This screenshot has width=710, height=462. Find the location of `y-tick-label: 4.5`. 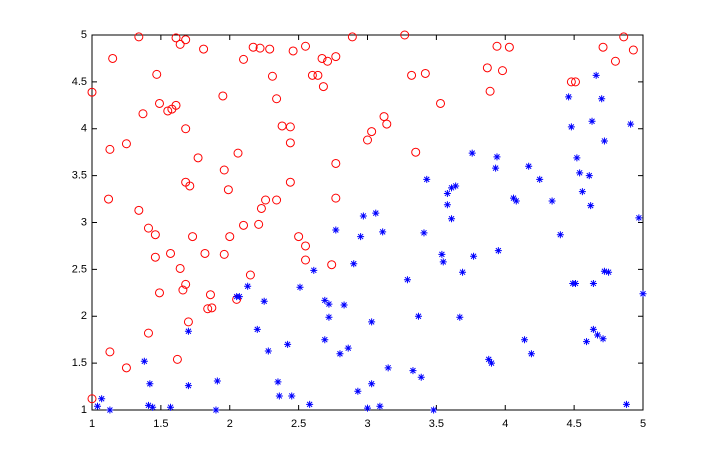

y-tick-label: 4.5 is located at coordinates (79, 82).